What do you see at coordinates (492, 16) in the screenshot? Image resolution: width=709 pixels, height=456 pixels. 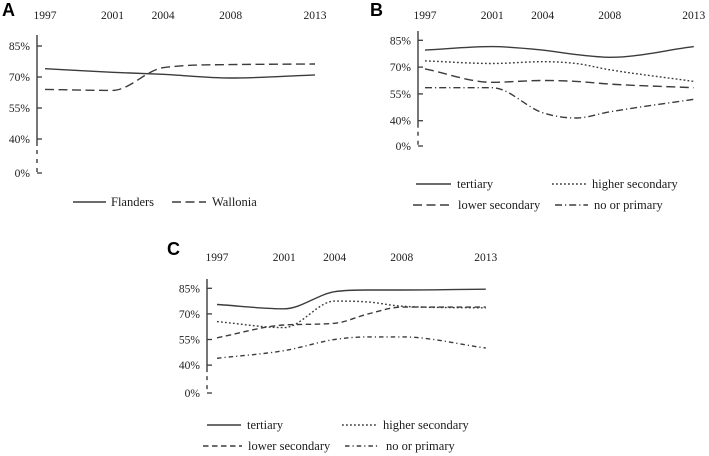 I see `x-tick-label-b: 2001` at bounding box center [492, 16].